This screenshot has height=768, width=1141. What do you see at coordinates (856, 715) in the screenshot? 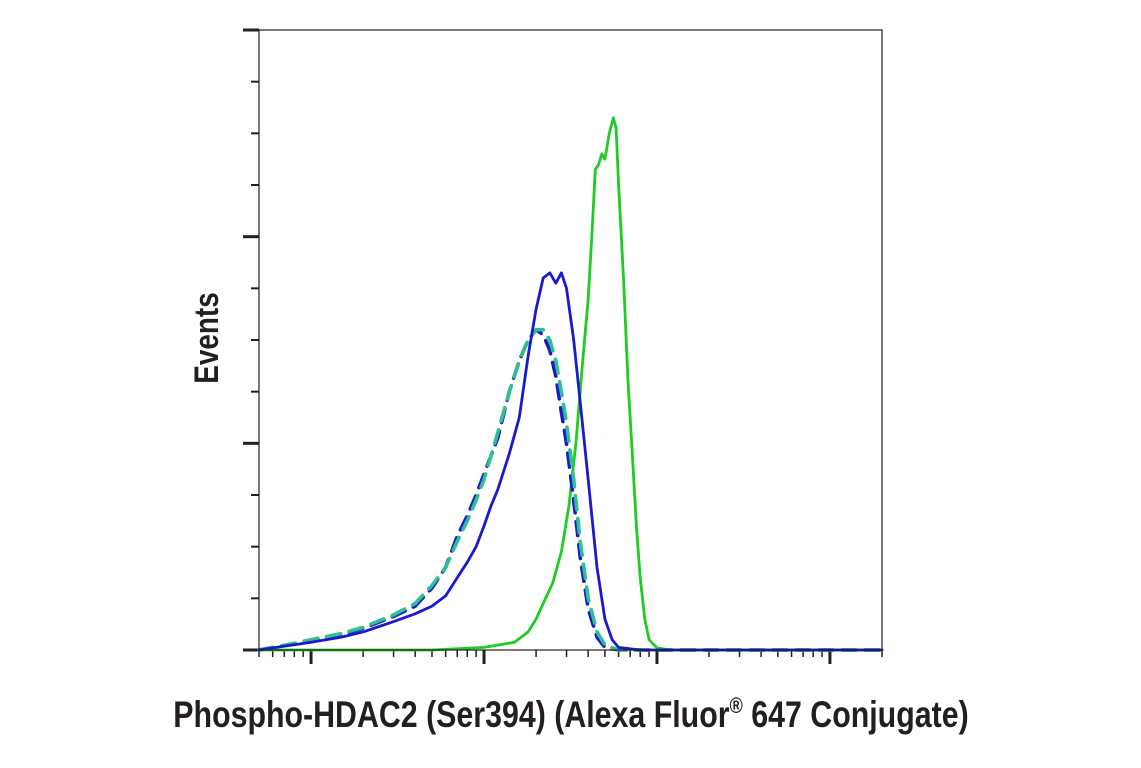
I see `x-axis-label-suffix: 647 Conjugate)` at bounding box center [856, 715].